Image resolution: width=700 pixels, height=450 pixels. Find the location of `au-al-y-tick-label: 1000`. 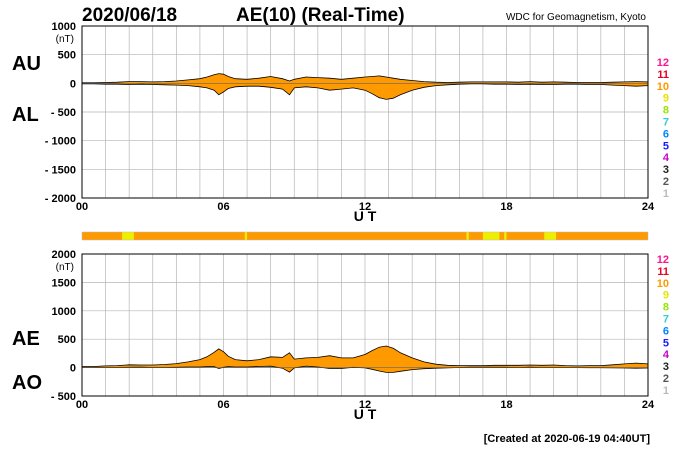

au-al-y-tick-label: 1000 is located at coordinates (64, 27).